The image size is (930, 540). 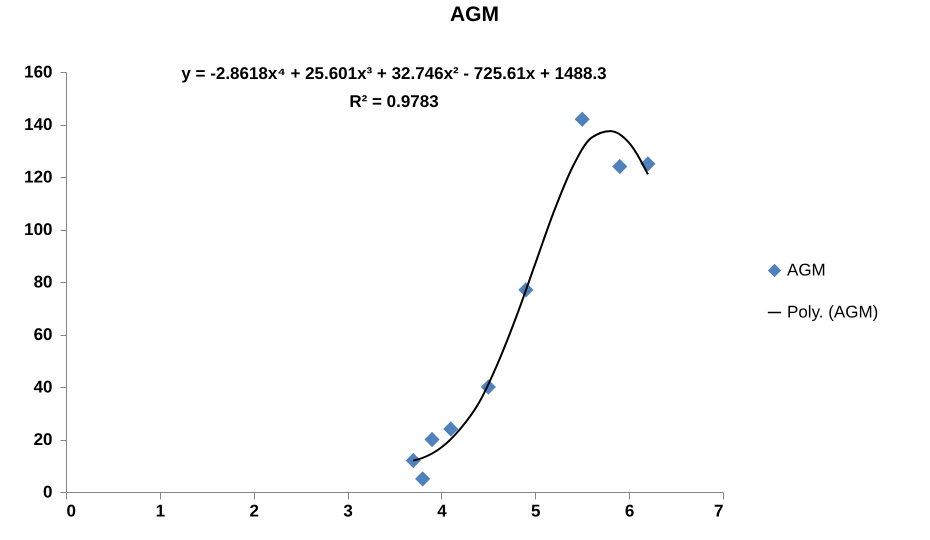 What do you see at coordinates (394, 73) in the screenshot?
I see `annotation: y = -2.8618x⁴ + 25.601x³ + 32.746x² - 725.61x + 1488.3` at bounding box center [394, 73].